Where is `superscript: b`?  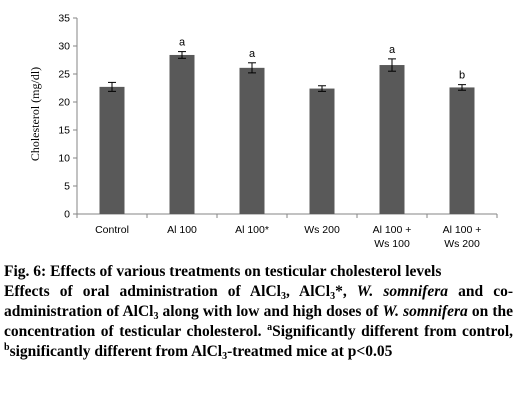 superscript: b is located at coordinates (7, 347).